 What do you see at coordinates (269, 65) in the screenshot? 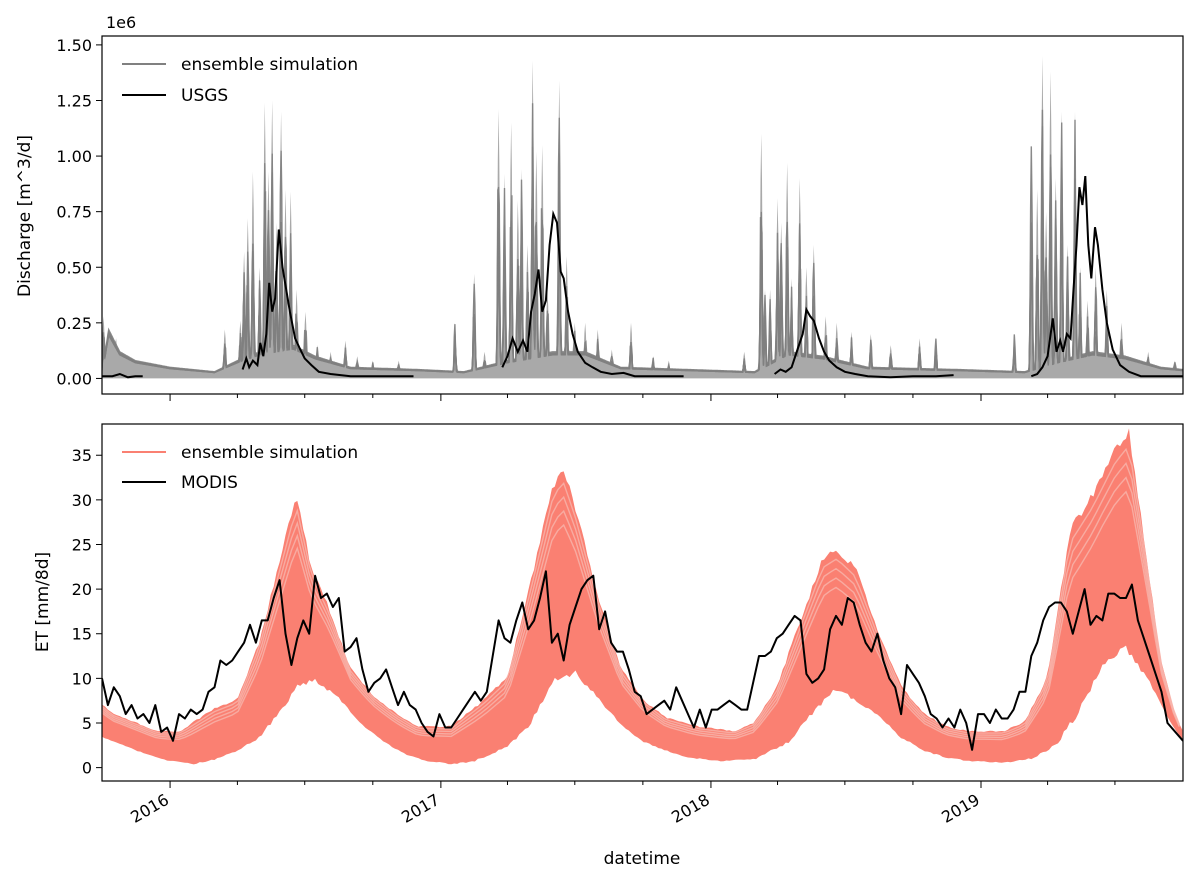
I see `discharge-legend-ensemble-label: ensemble simulation` at bounding box center [269, 65].